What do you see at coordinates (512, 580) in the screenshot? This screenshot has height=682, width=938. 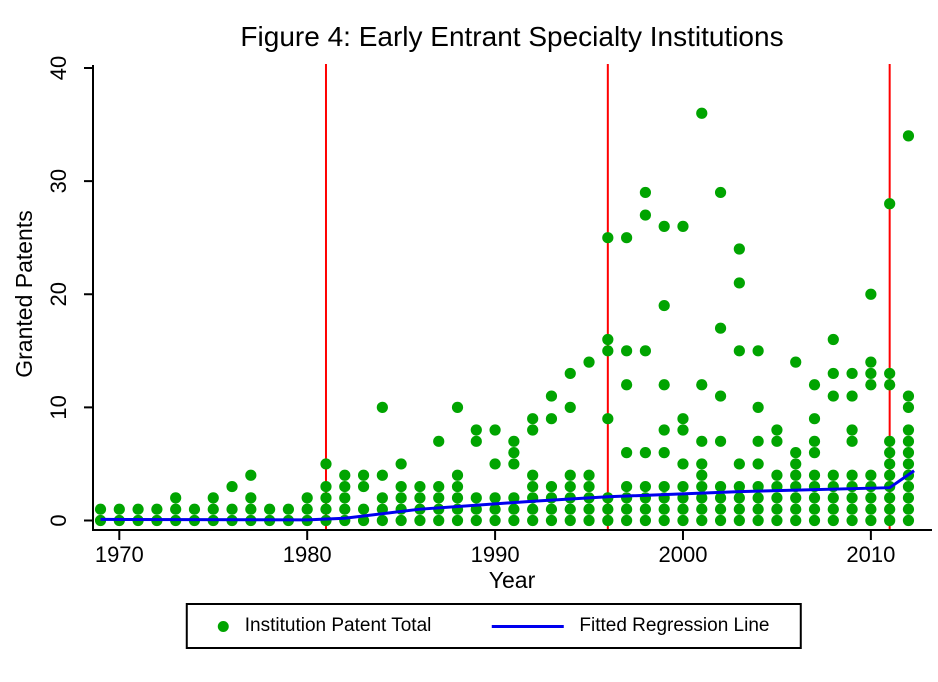 I see `x-axis-label: Year` at bounding box center [512, 580].